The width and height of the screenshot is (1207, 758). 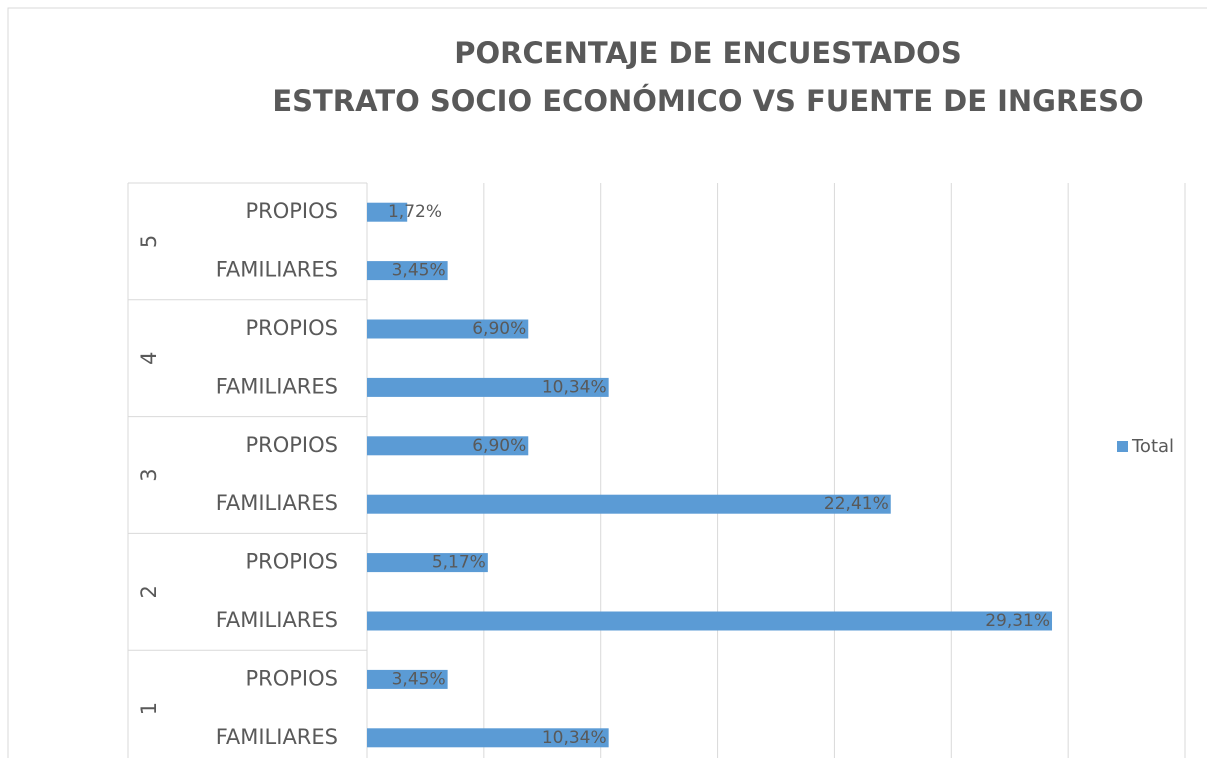 I want to click on group-label: 4, so click(x=149, y=358).